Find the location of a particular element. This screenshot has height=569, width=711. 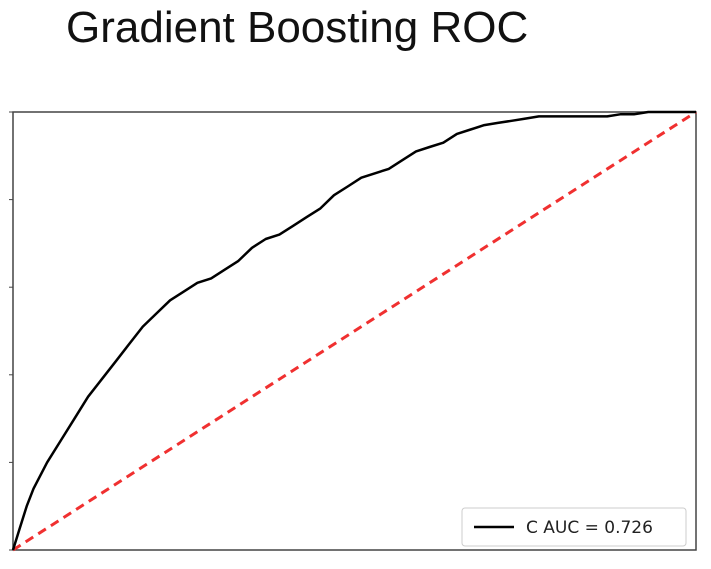

chart-title: Gradient Boosting ROC is located at coordinates (297, 27).